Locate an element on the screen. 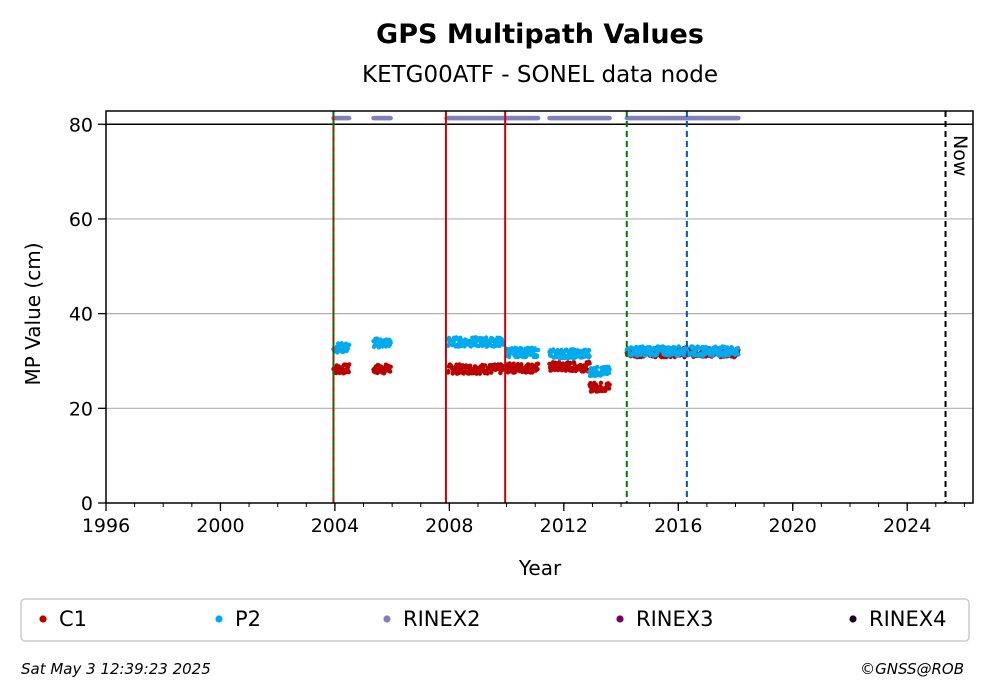  x-tick-label: 2000 is located at coordinates (220, 526).